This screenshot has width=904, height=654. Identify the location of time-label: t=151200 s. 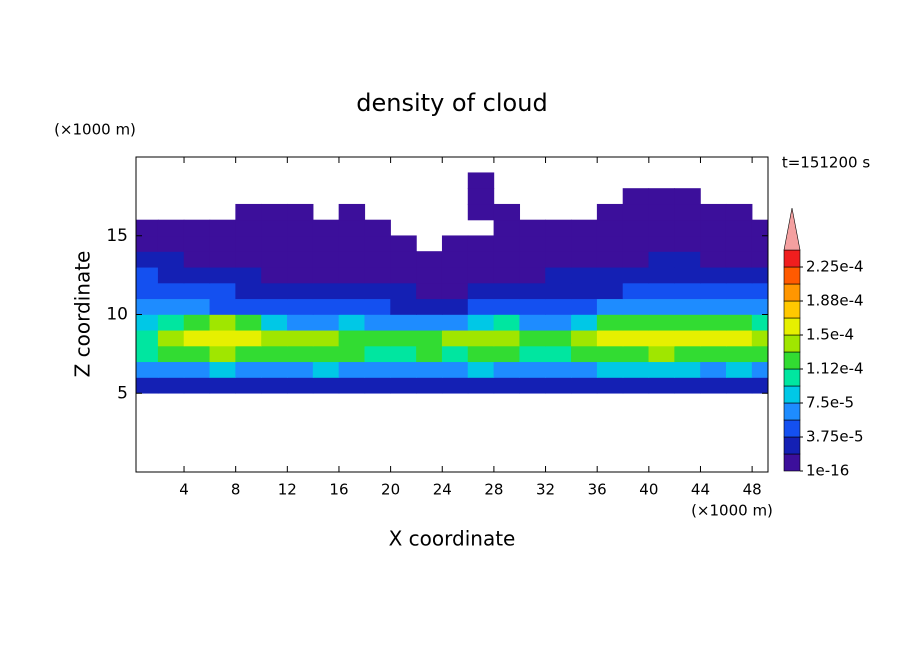
(826, 163).